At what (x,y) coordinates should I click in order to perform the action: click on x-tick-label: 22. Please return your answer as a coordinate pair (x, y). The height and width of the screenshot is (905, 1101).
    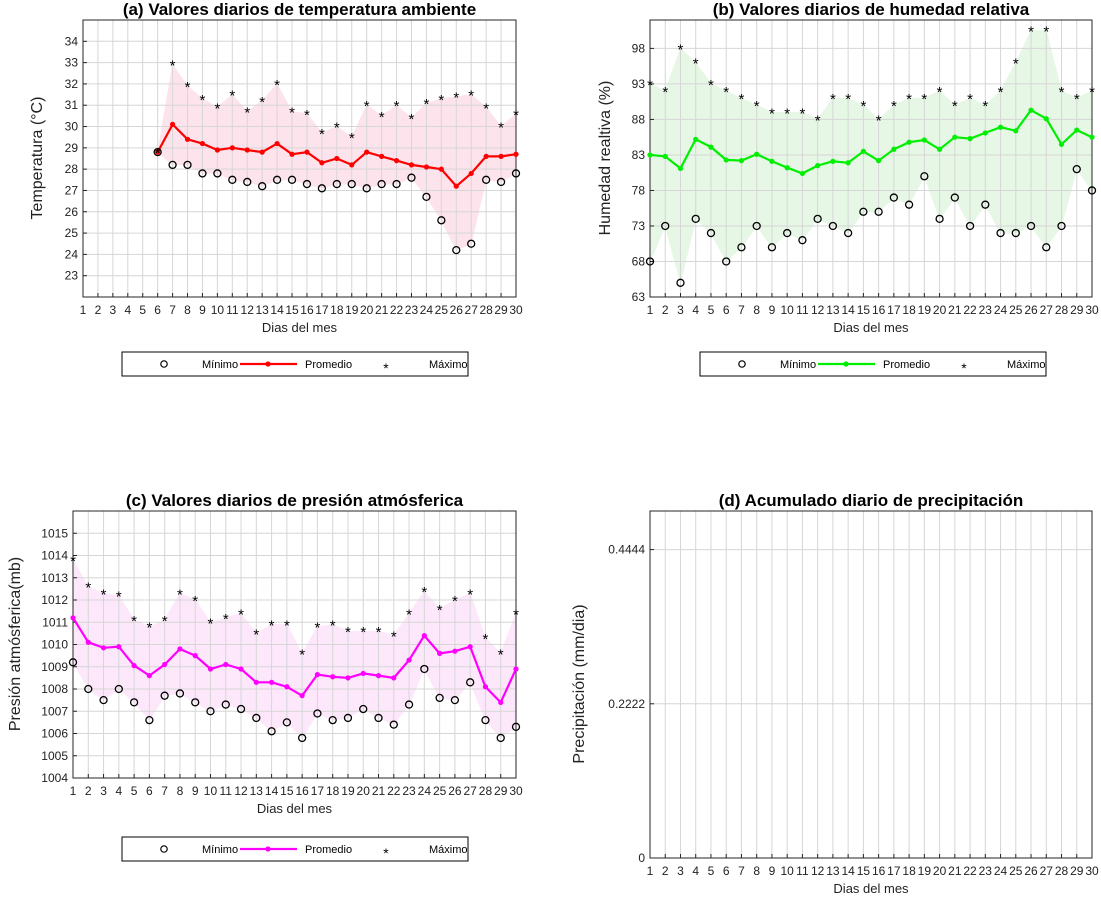
    Looking at the image, I should click on (397, 310).